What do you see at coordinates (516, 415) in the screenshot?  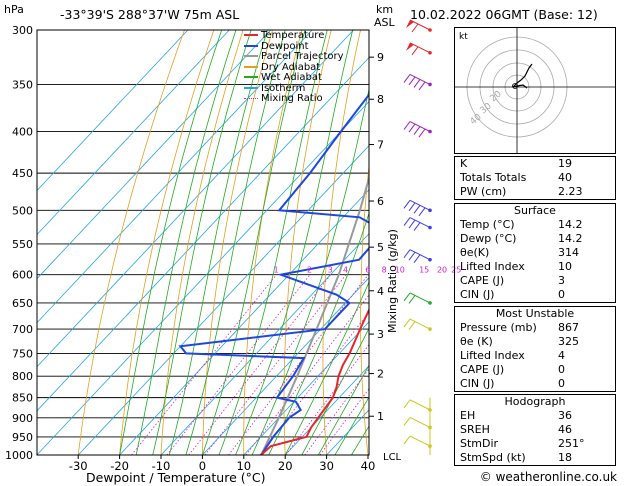 I see `hodo-stats-row: EH 36` at bounding box center [516, 415].